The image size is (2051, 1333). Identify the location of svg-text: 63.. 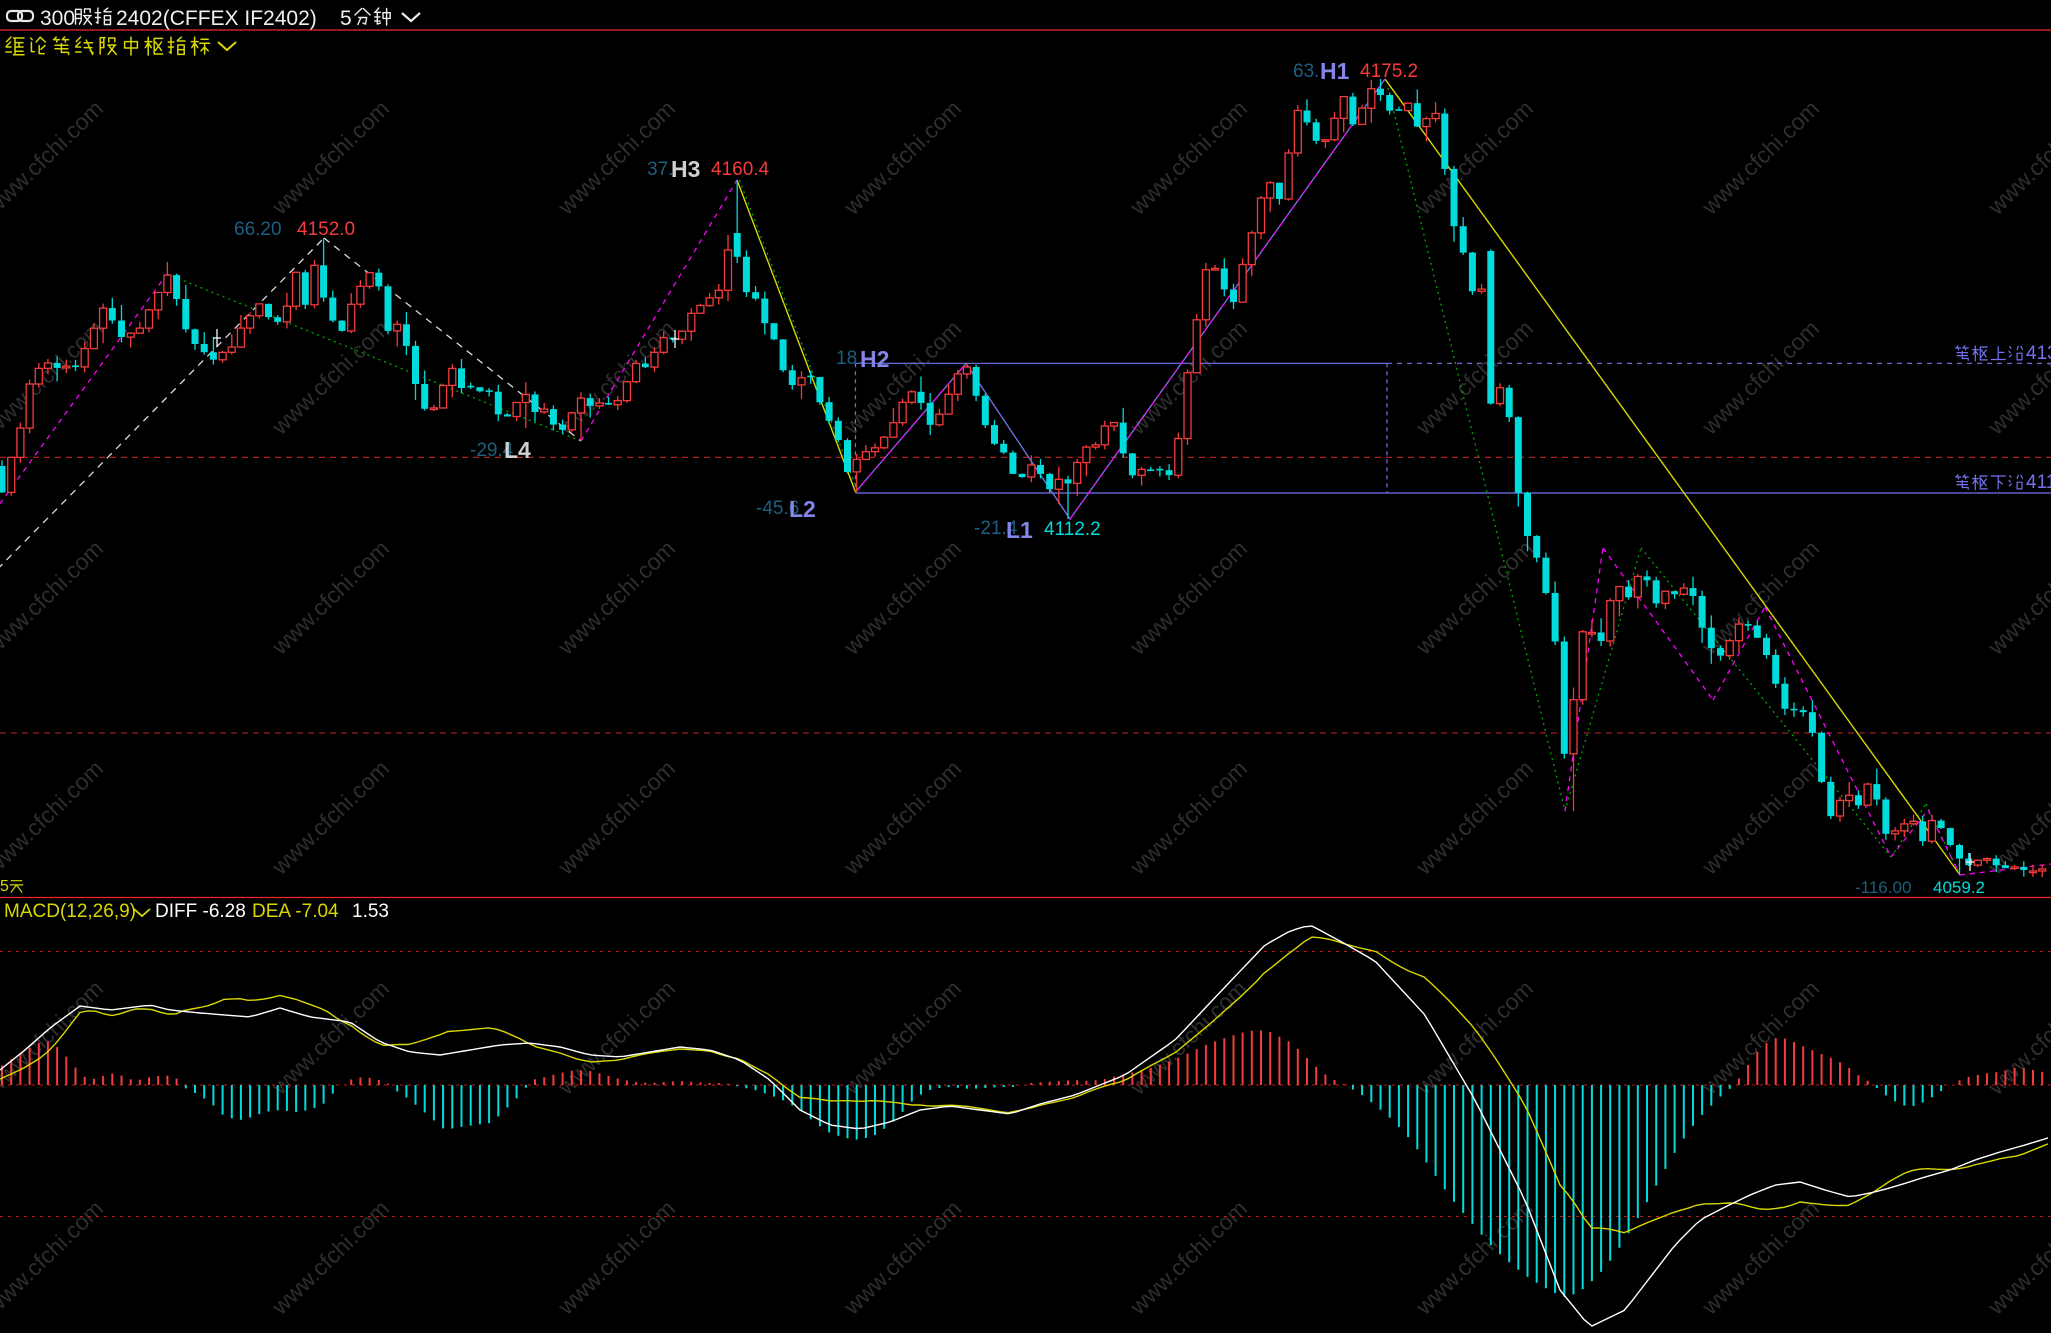
(1306, 71).